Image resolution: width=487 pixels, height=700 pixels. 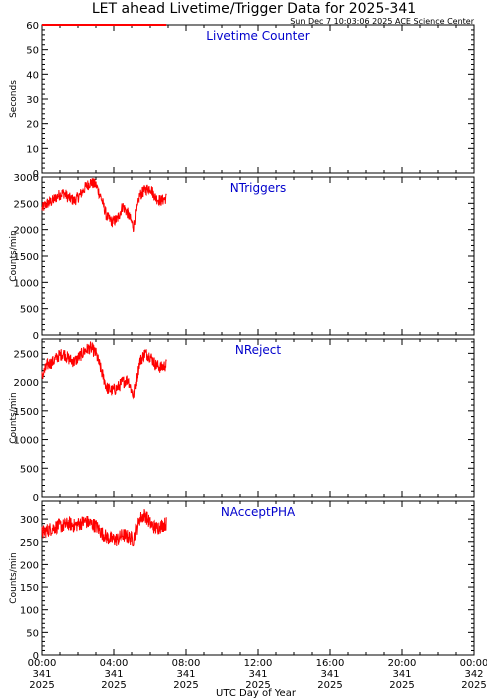 What do you see at coordinates (32, 26) in the screenshot?
I see `y-tick-label: 60` at bounding box center [32, 26].